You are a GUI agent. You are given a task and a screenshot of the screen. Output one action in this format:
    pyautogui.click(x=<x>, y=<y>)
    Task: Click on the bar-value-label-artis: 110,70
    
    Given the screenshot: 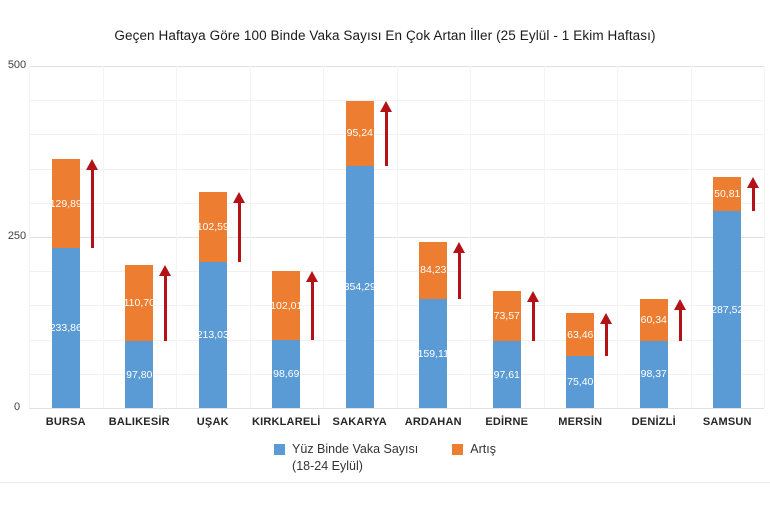 What is the action you would take?
    pyautogui.click(x=139, y=303)
    